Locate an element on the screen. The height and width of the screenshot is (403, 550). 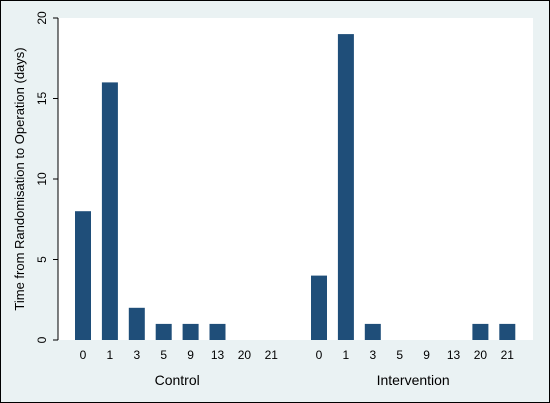
group-label: Intervention is located at coordinates (413, 380).